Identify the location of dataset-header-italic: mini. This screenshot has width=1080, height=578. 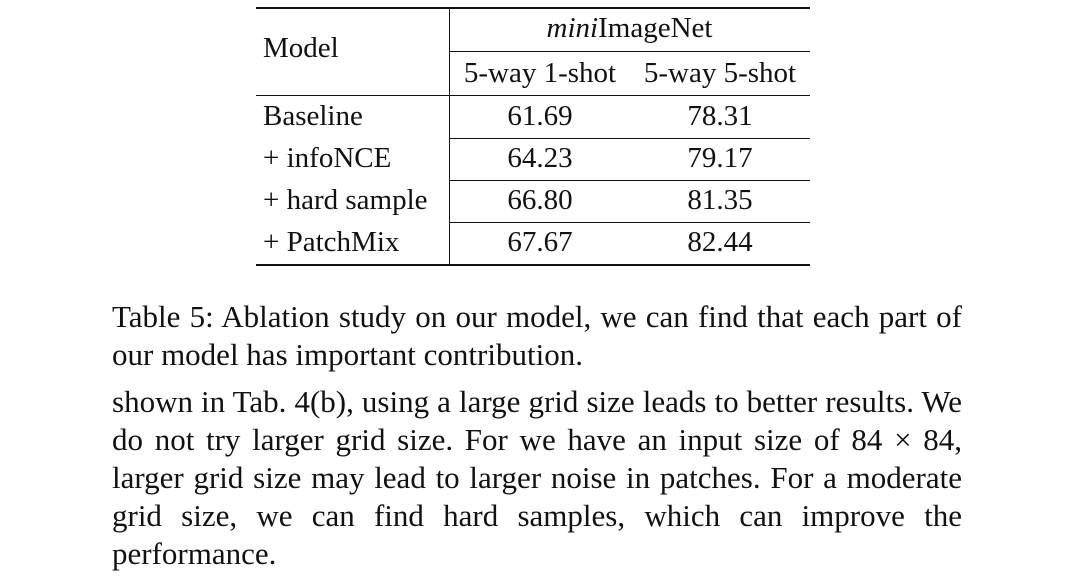
(572, 28).